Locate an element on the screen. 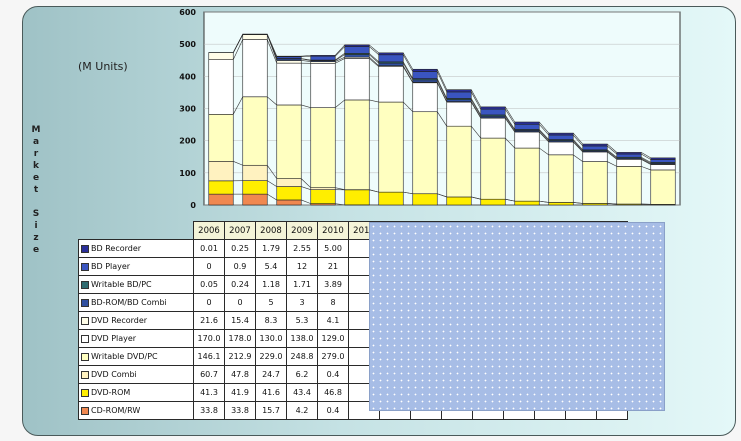 The height and width of the screenshot is (441, 741). y-tick-label: 200 is located at coordinates (187, 141).